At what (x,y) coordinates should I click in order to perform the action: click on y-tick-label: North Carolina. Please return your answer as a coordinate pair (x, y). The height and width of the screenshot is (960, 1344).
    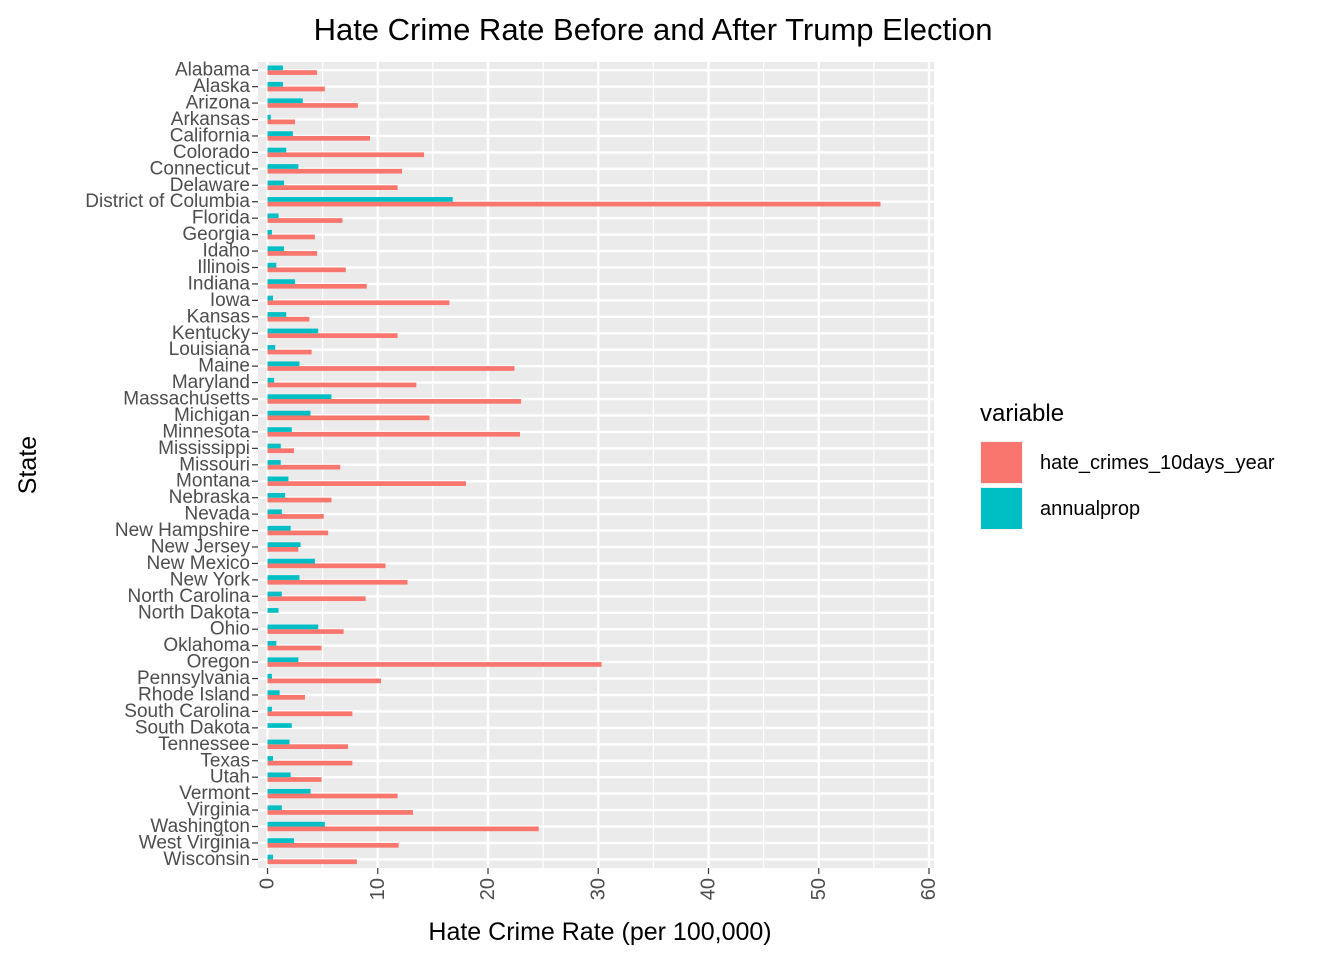
    Looking at the image, I should click on (189, 596).